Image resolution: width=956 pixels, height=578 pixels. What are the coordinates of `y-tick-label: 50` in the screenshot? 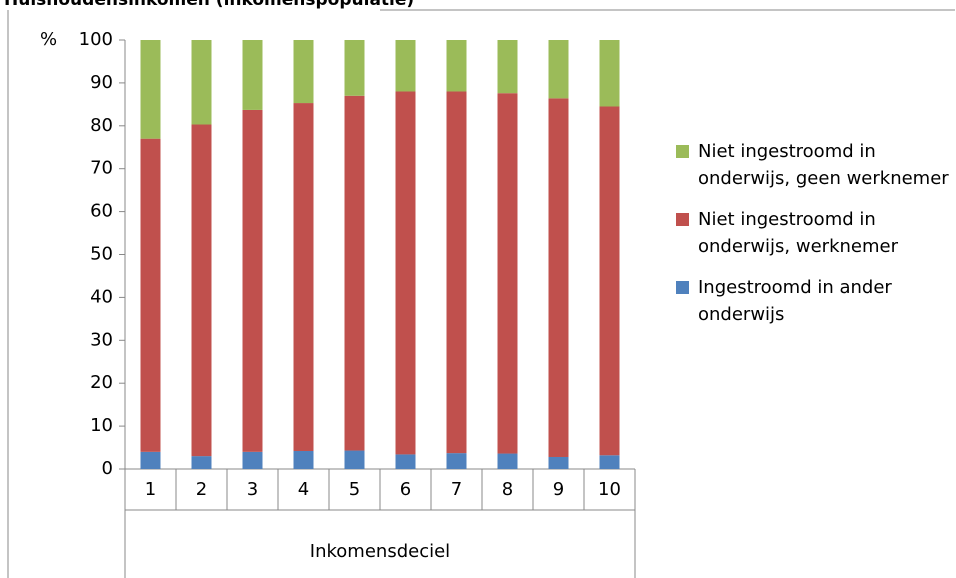 It's located at (101, 254).